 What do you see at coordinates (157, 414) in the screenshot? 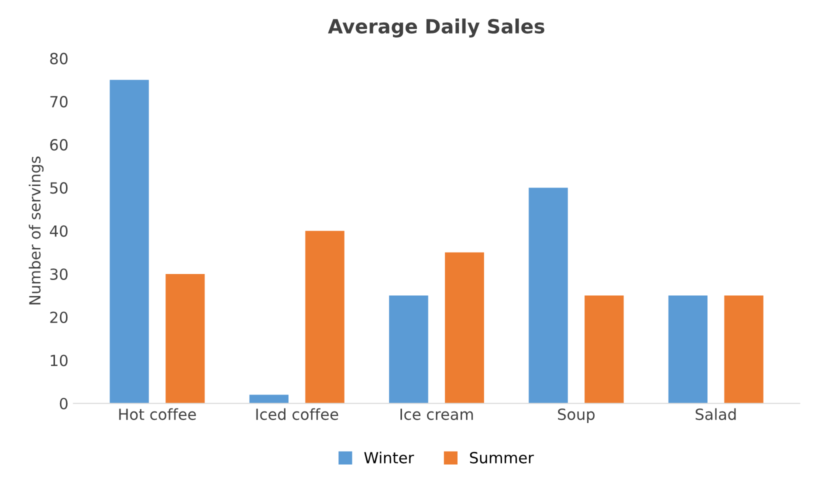
I see `x-tick-label: Hot coffee` at bounding box center [157, 414].